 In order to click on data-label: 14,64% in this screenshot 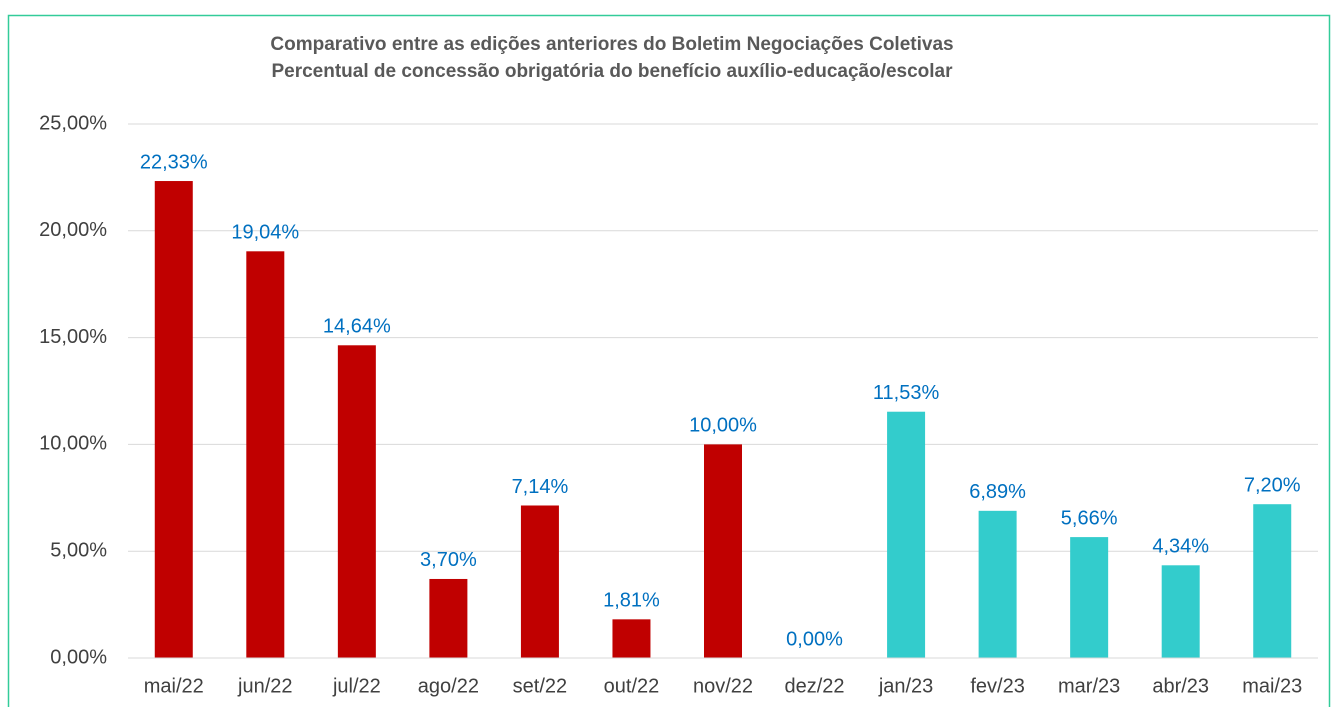, I will do `click(357, 327)`.